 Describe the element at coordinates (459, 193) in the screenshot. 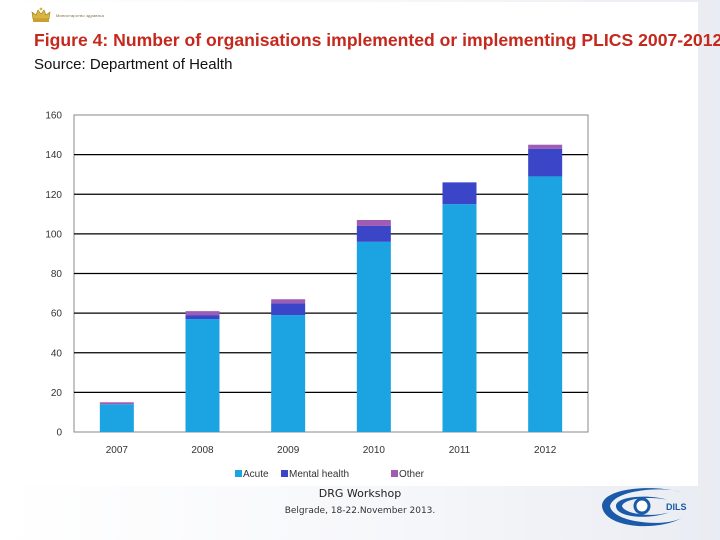

I see `bar-mental-health-2011` at that location.